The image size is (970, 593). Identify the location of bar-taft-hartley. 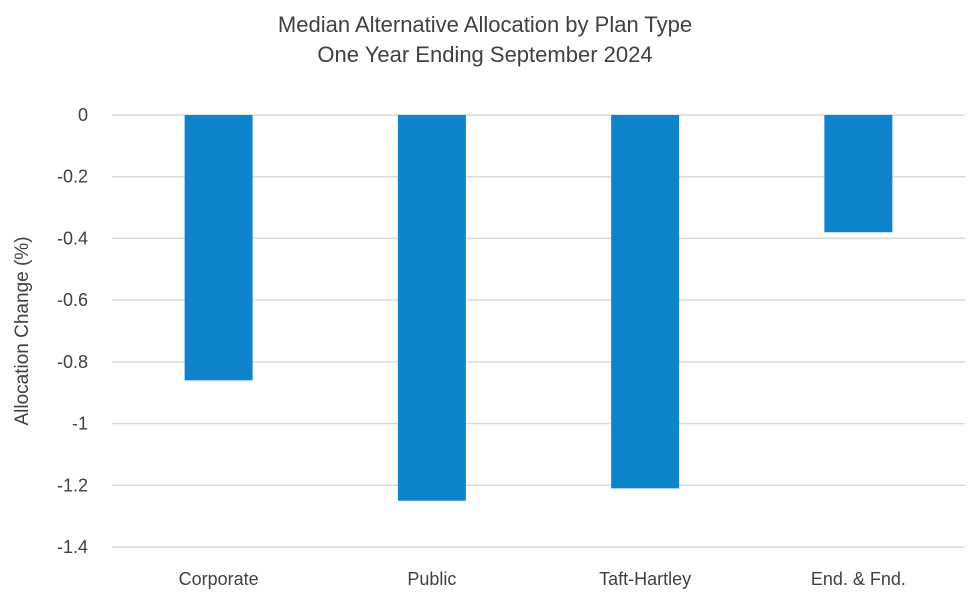
(645, 302).